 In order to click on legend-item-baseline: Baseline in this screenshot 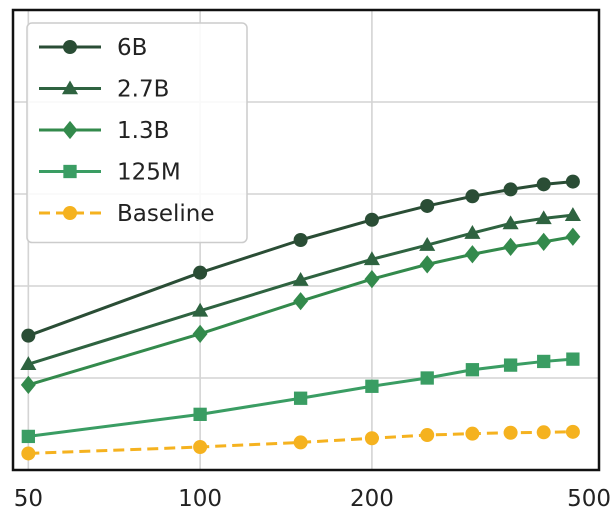, I will do `click(127, 214)`.